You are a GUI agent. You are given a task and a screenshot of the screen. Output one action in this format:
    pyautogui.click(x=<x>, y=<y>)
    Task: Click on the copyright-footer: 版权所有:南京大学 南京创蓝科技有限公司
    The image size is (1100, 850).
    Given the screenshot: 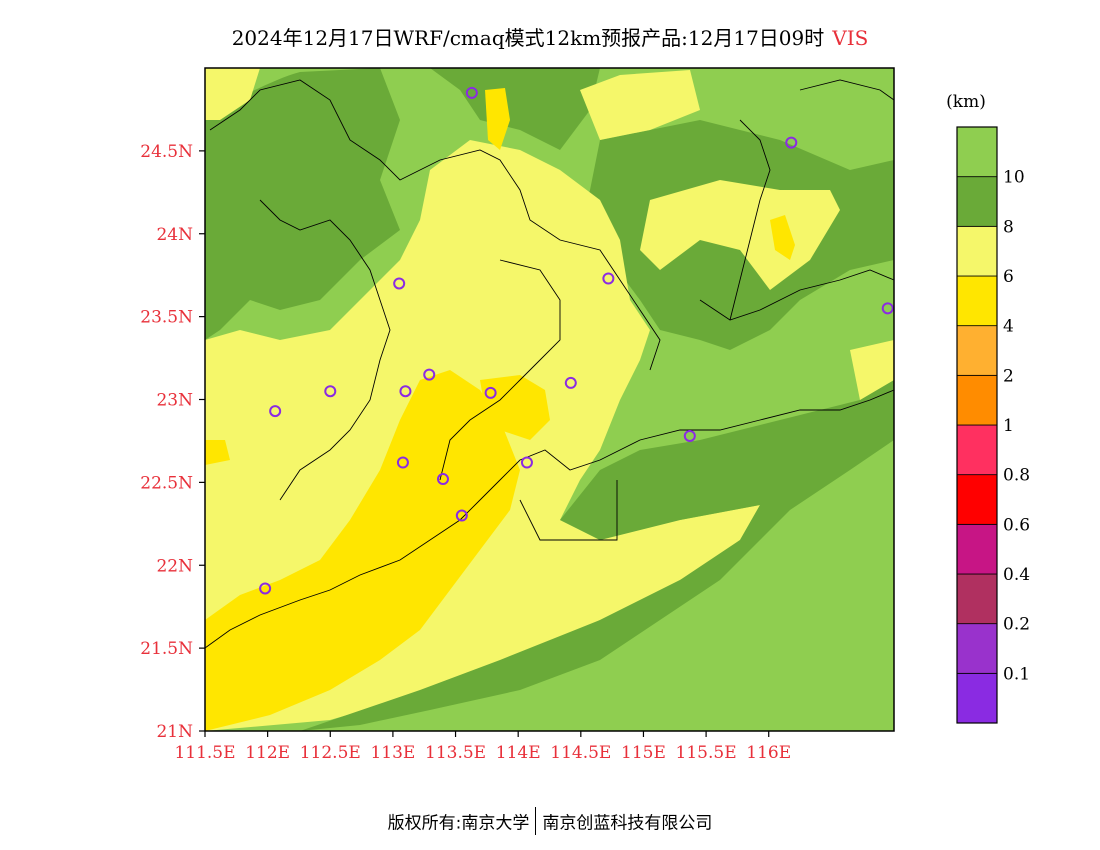 What is the action you would take?
    pyautogui.click(x=550, y=821)
    